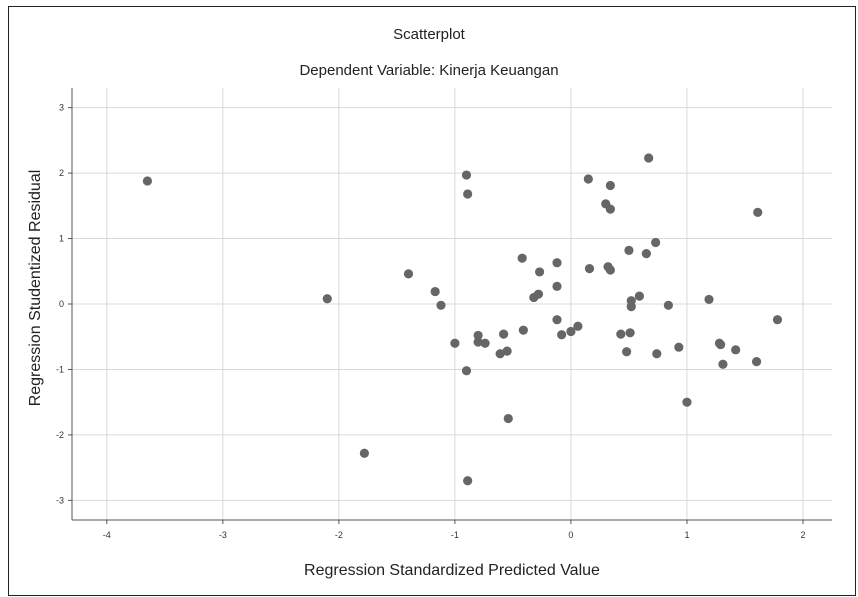 The image size is (858, 597). Describe the element at coordinates (452, 570) in the screenshot. I see `x-axis-label: Regression Standardized Predicted Value` at that location.